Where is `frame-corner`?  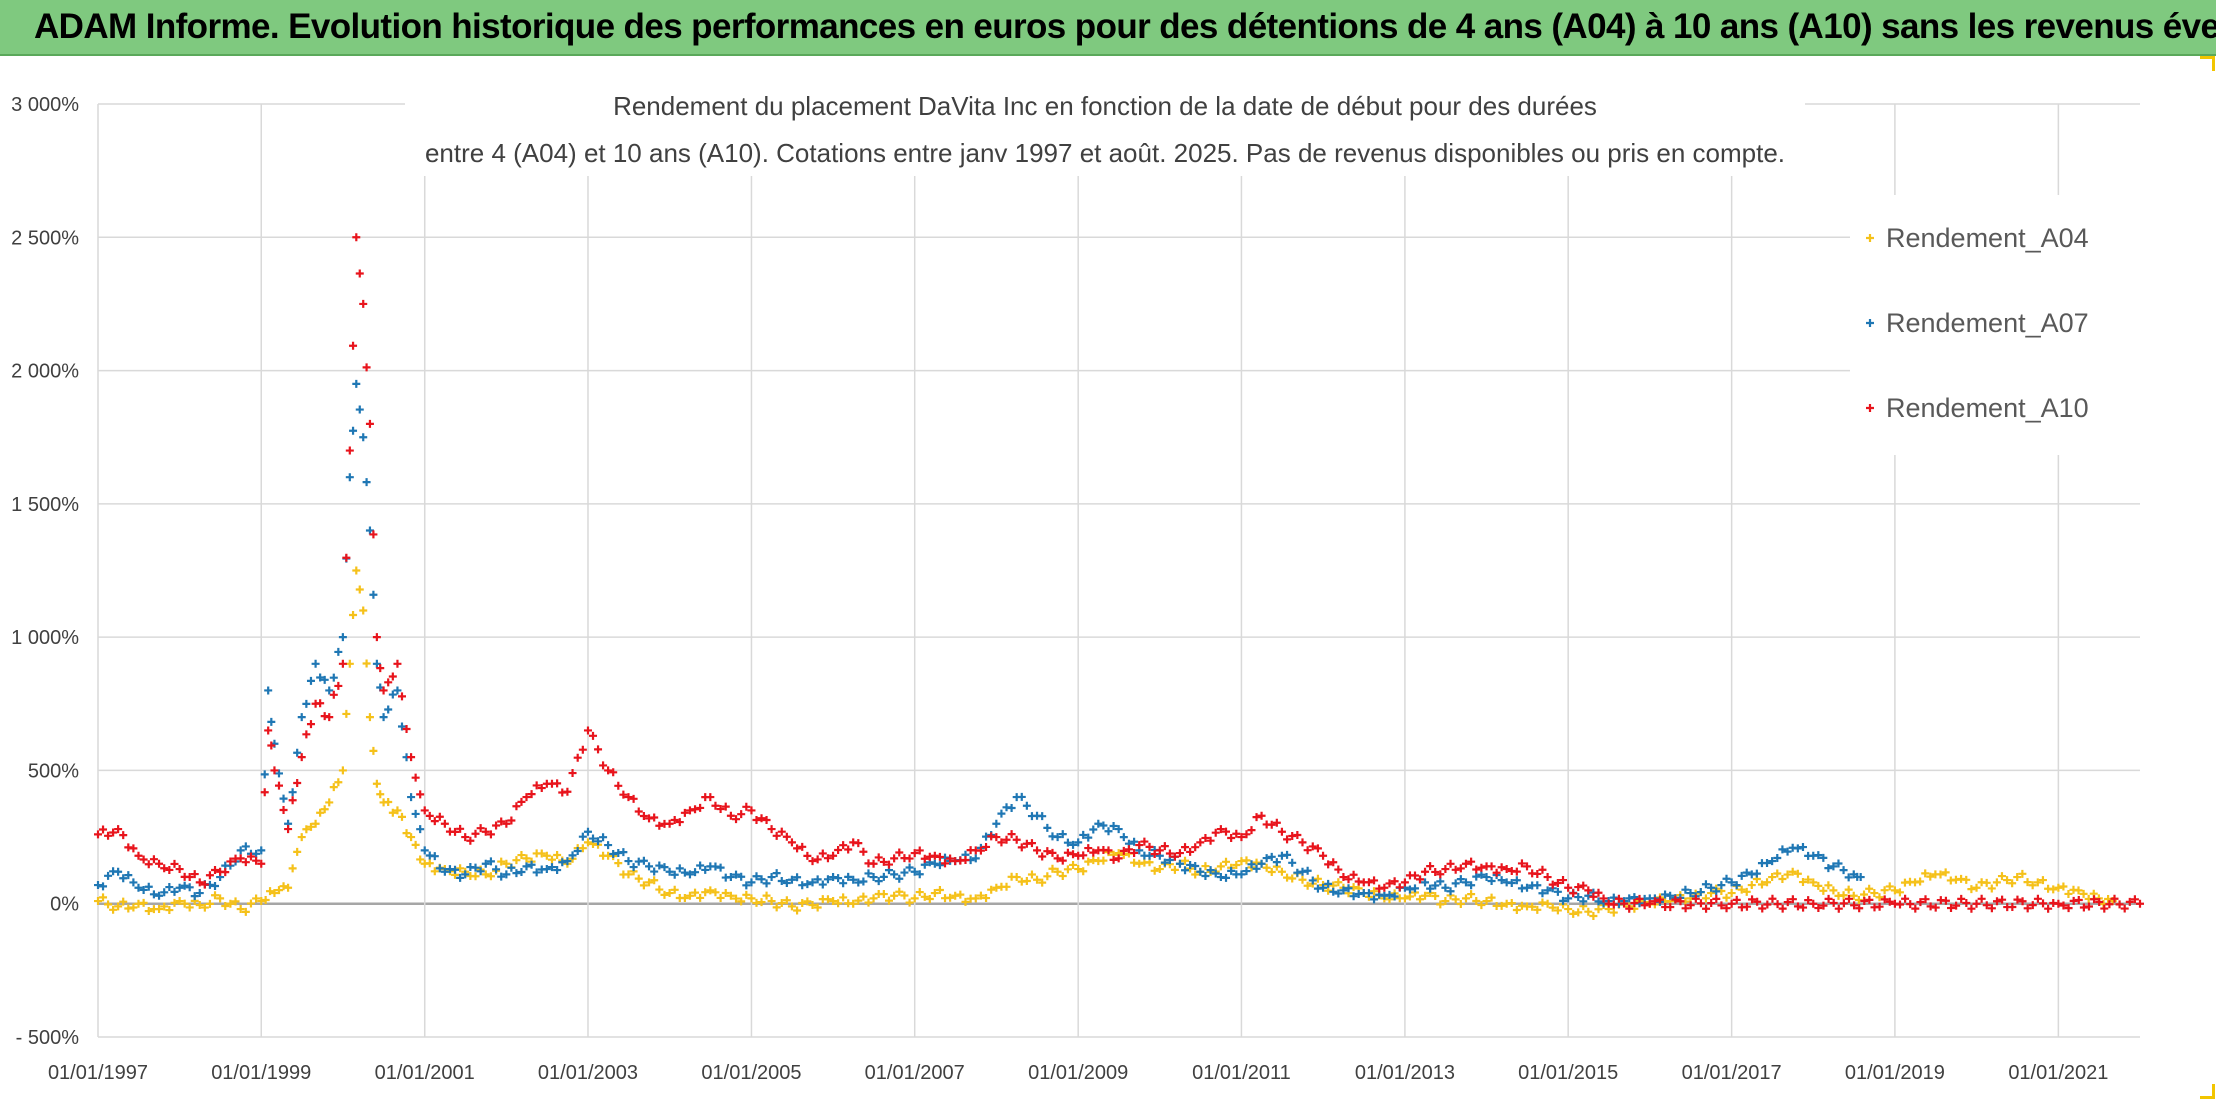
frame-corner is located at coordinates (2207, 63).